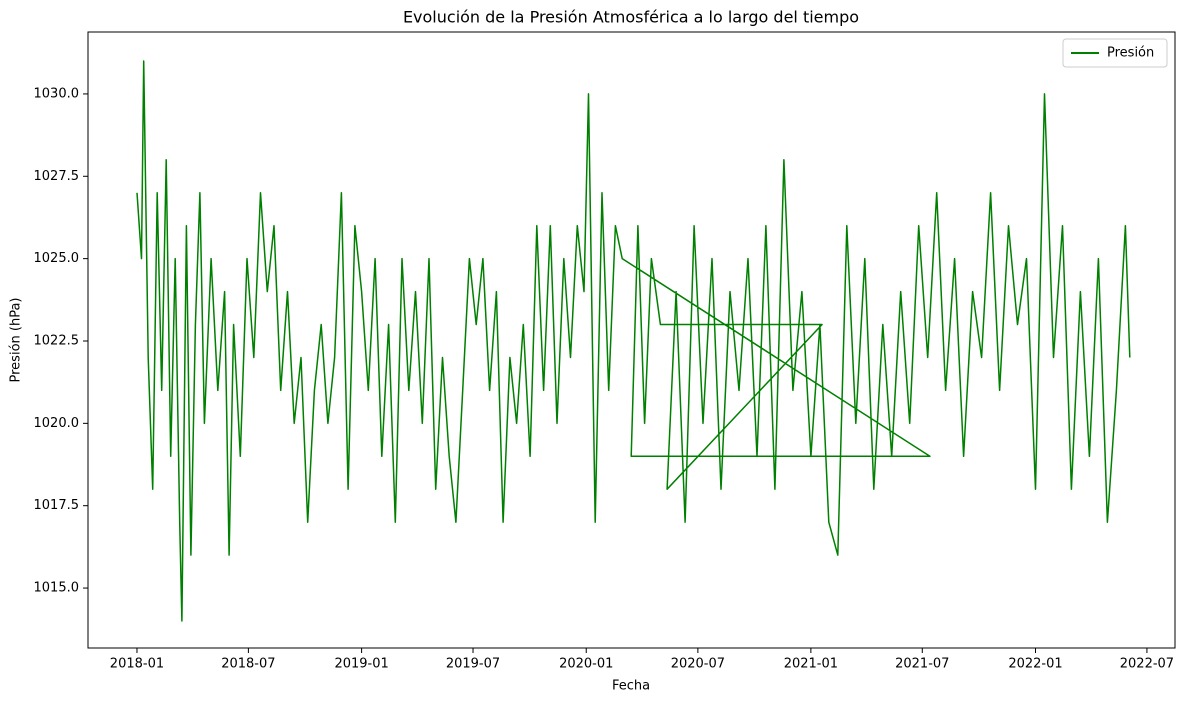 This screenshot has height=706, width=1186. Describe the element at coordinates (1147, 664) in the screenshot. I see `x-tick-label: 2022-07` at that location.